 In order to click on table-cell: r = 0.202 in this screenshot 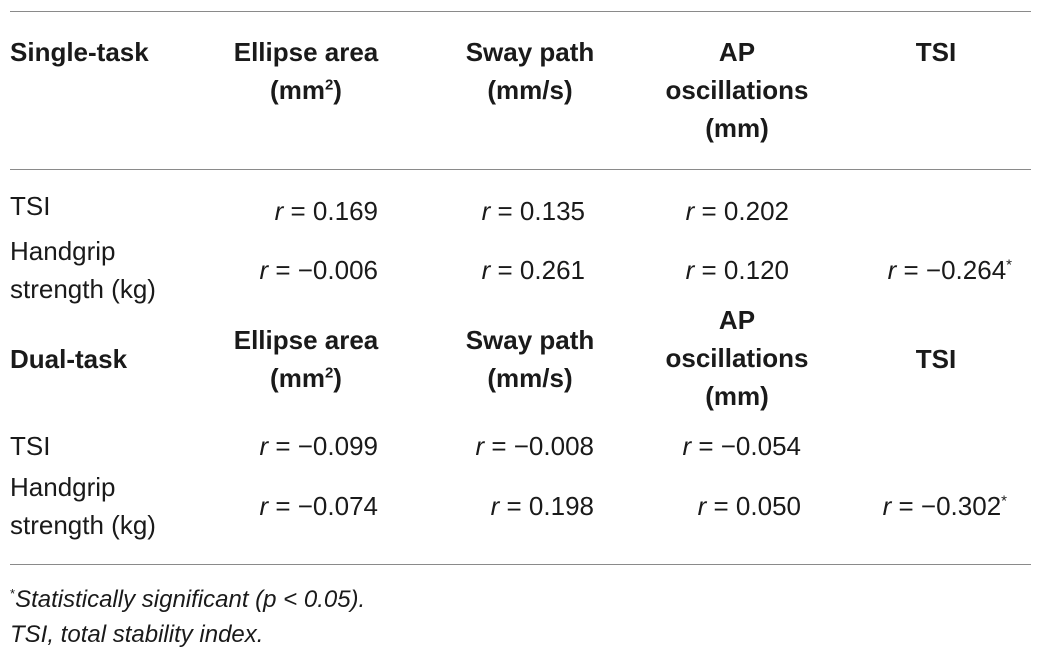, I will do `click(737, 211)`.